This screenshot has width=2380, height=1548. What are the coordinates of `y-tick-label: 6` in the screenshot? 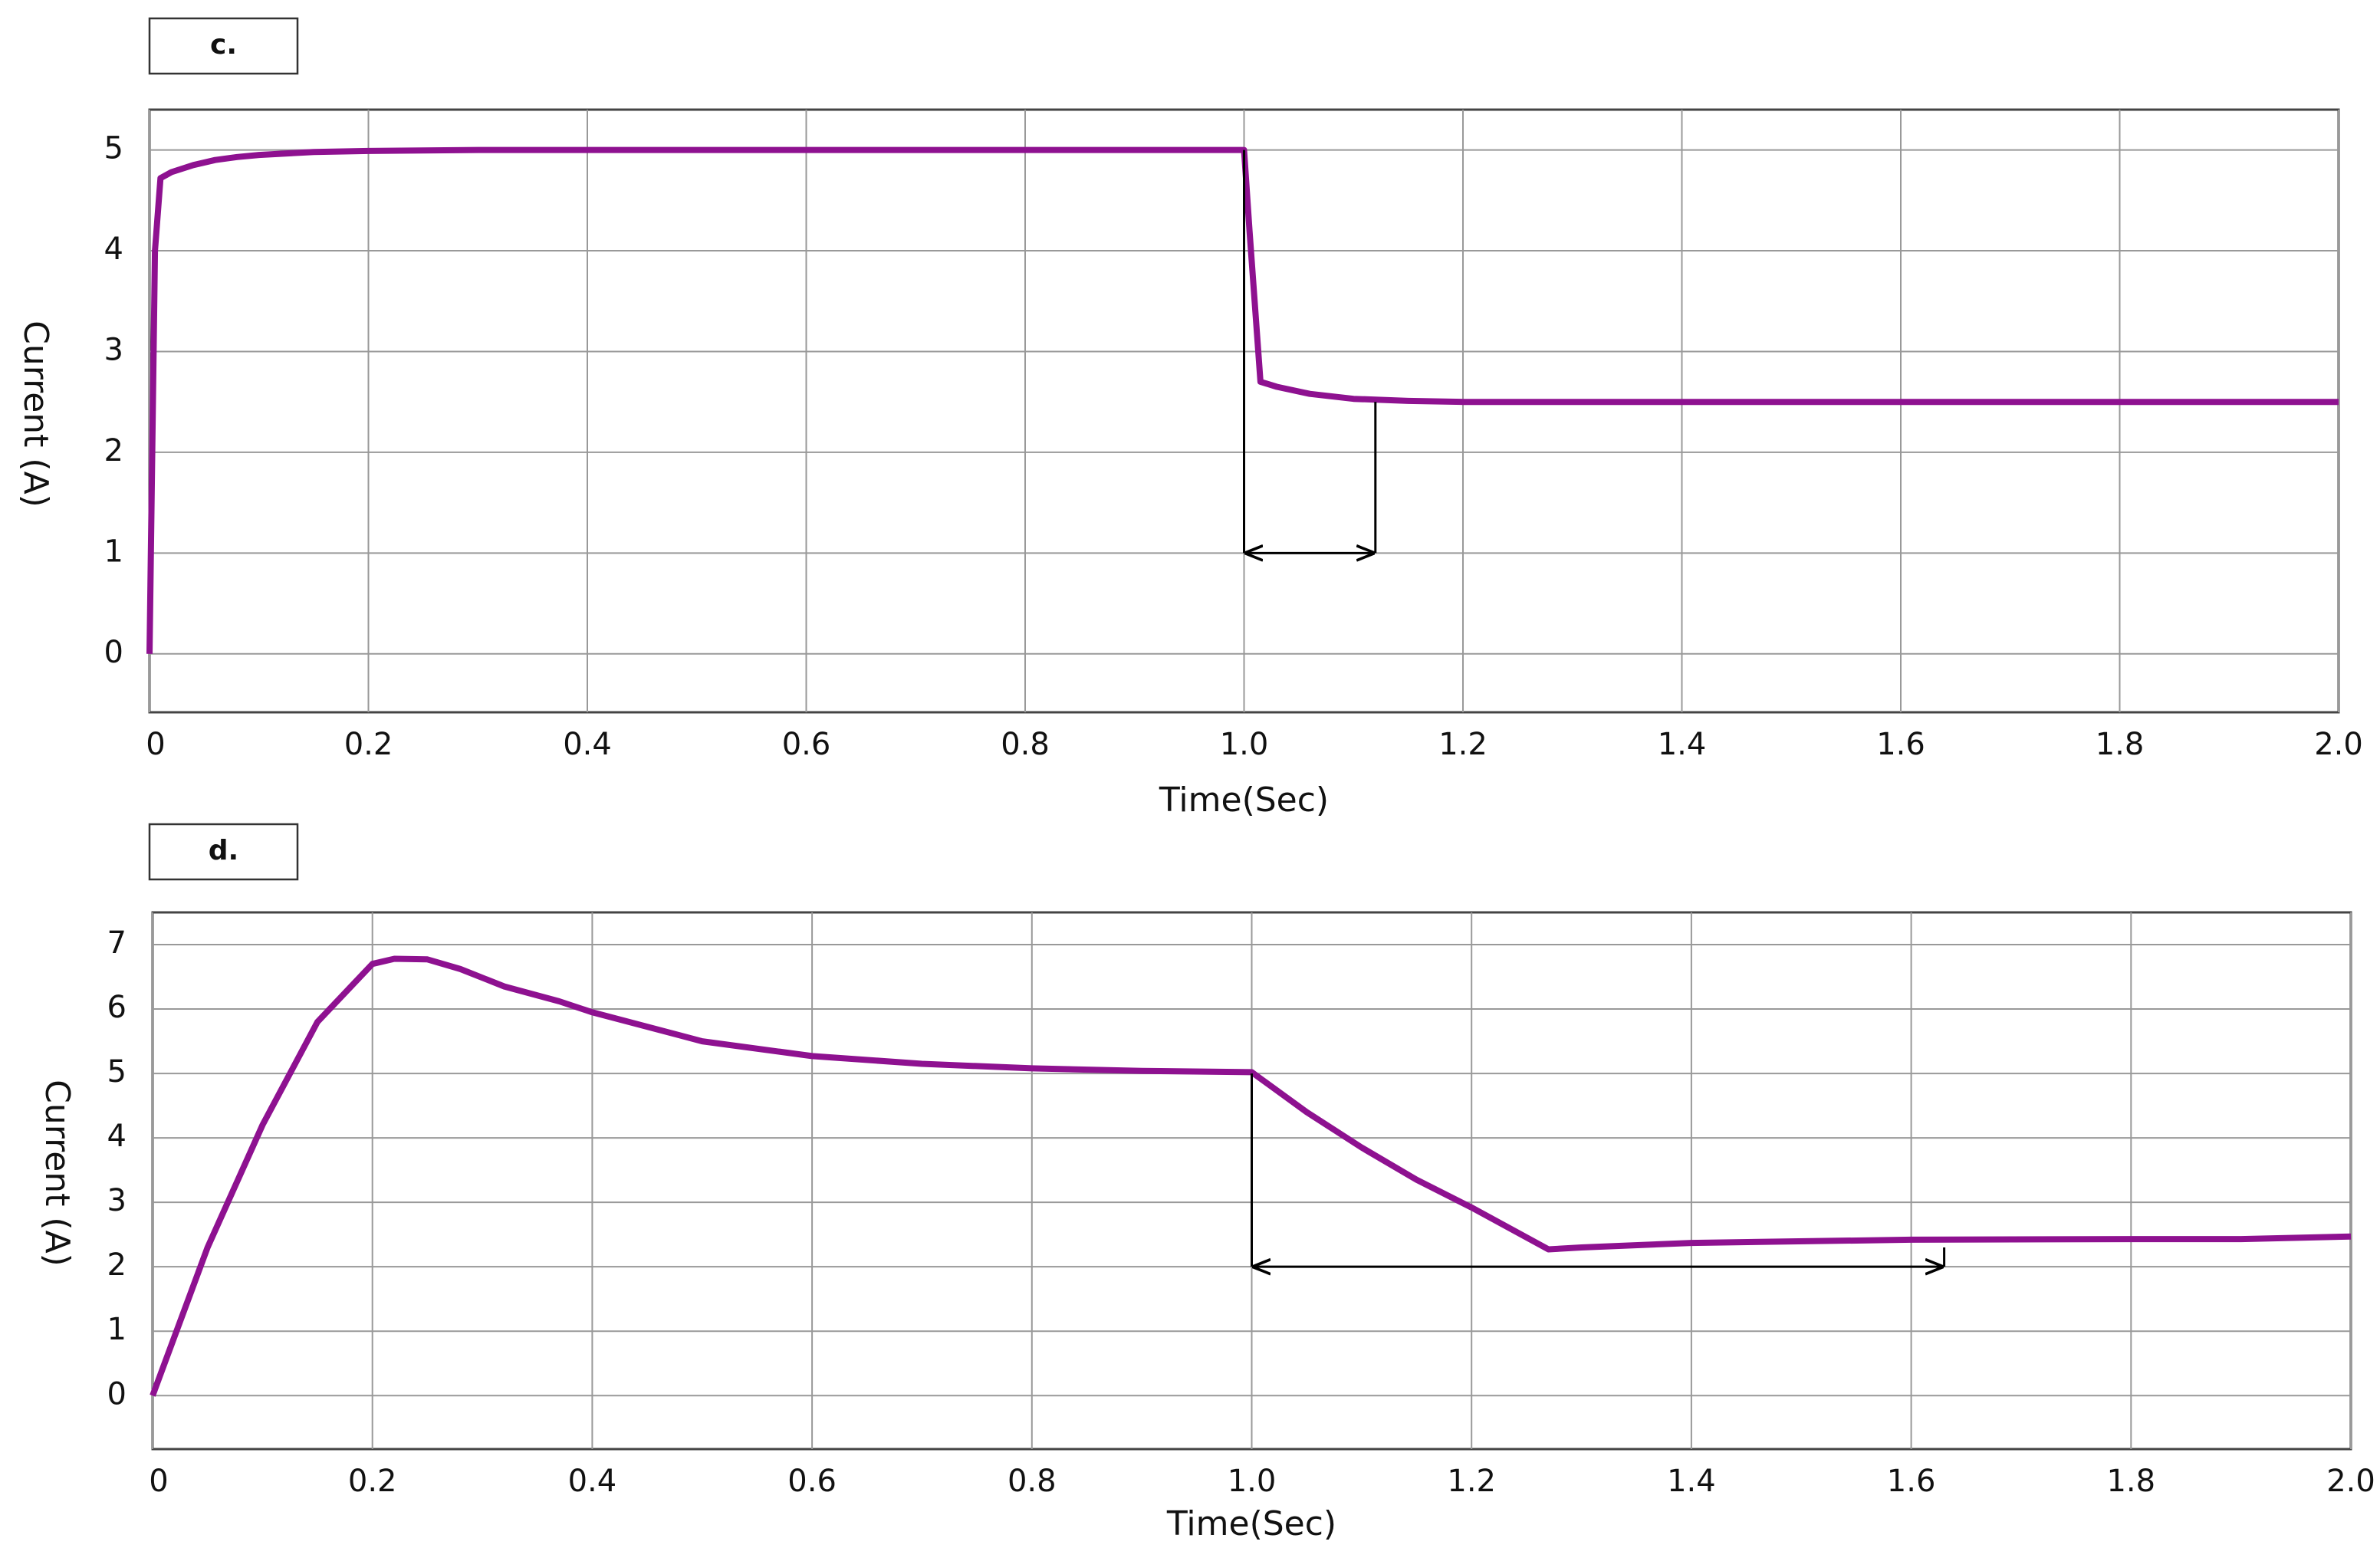 It's located at (117, 1008).